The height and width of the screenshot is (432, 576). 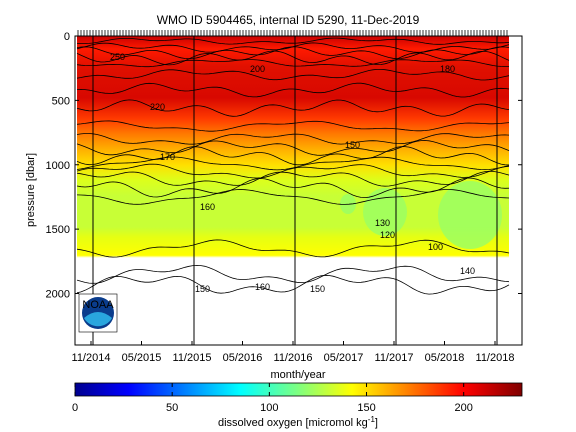 What do you see at coordinates (298, 422) in the screenshot?
I see `colorbar-label: dissolved oxygen [micromol kg-1]` at bounding box center [298, 422].